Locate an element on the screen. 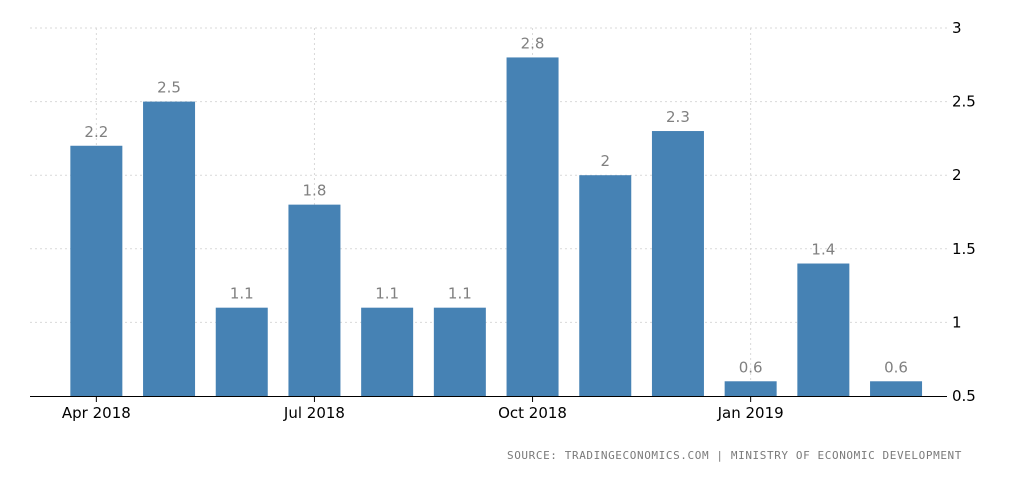  x-tick-label: Jul 2018 is located at coordinates (314, 413).